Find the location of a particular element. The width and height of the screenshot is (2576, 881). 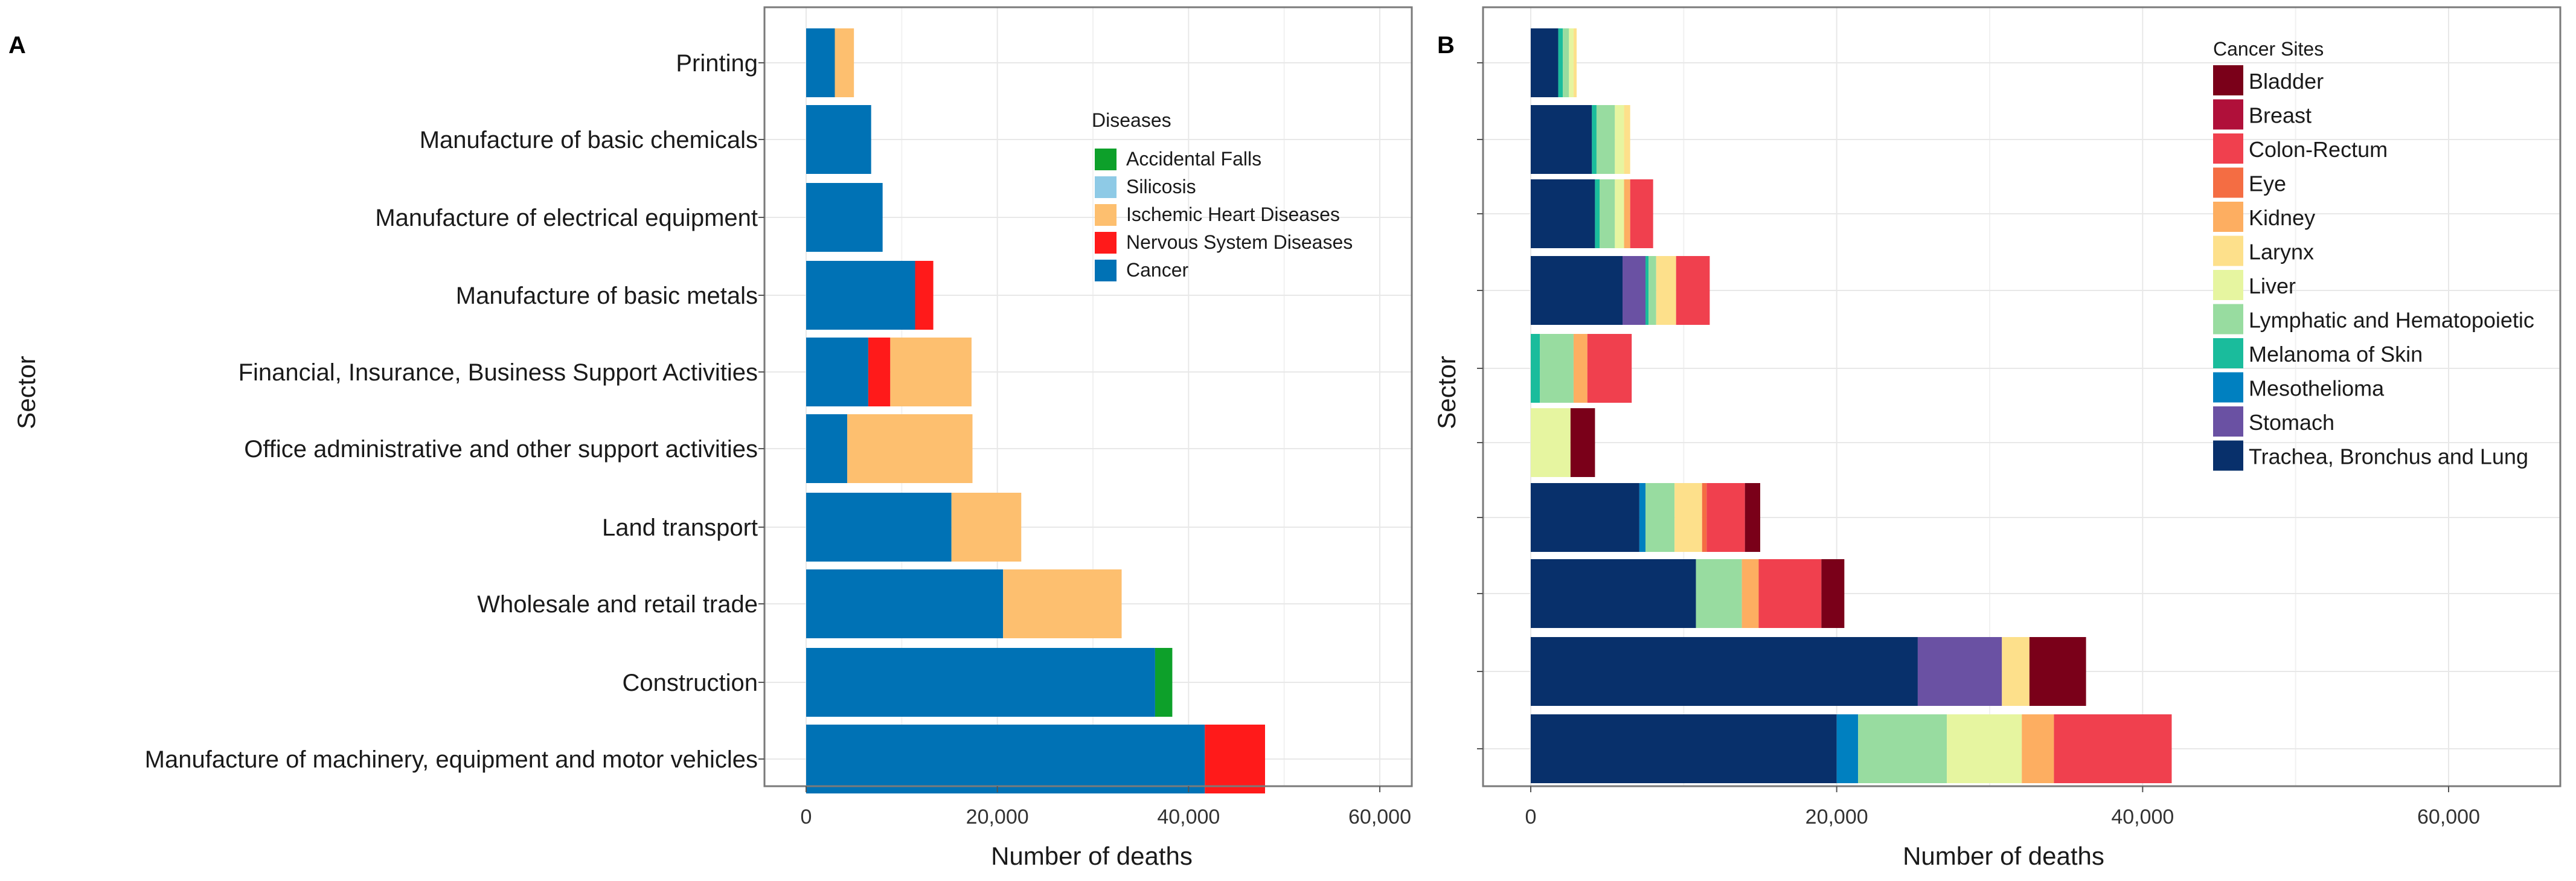

legend-label: Colon-Rectum is located at coordinates (2318, 149).